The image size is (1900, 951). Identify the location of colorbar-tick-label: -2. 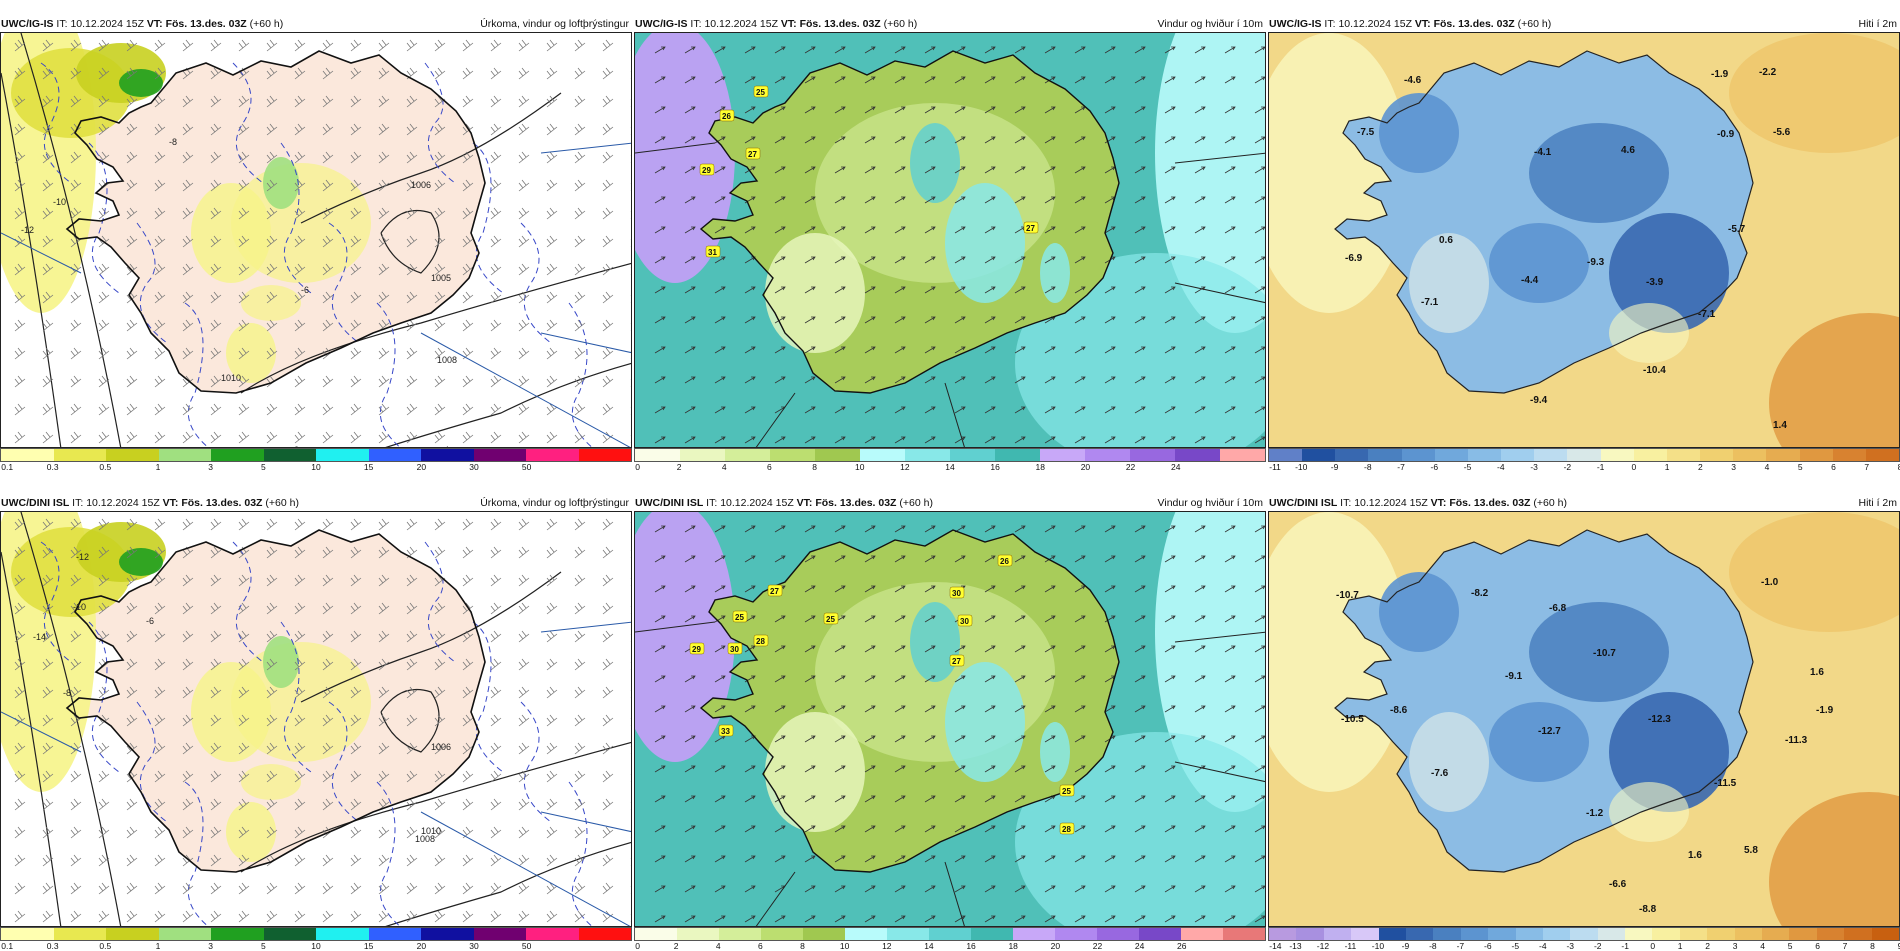
(1567, 467).